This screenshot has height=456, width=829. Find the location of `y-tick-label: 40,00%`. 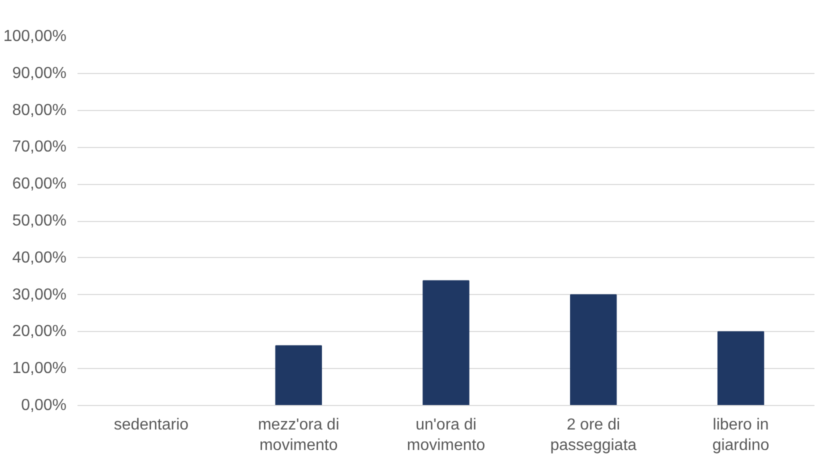

y-tick-label: 40,00% is located at coordinates (39, 257).